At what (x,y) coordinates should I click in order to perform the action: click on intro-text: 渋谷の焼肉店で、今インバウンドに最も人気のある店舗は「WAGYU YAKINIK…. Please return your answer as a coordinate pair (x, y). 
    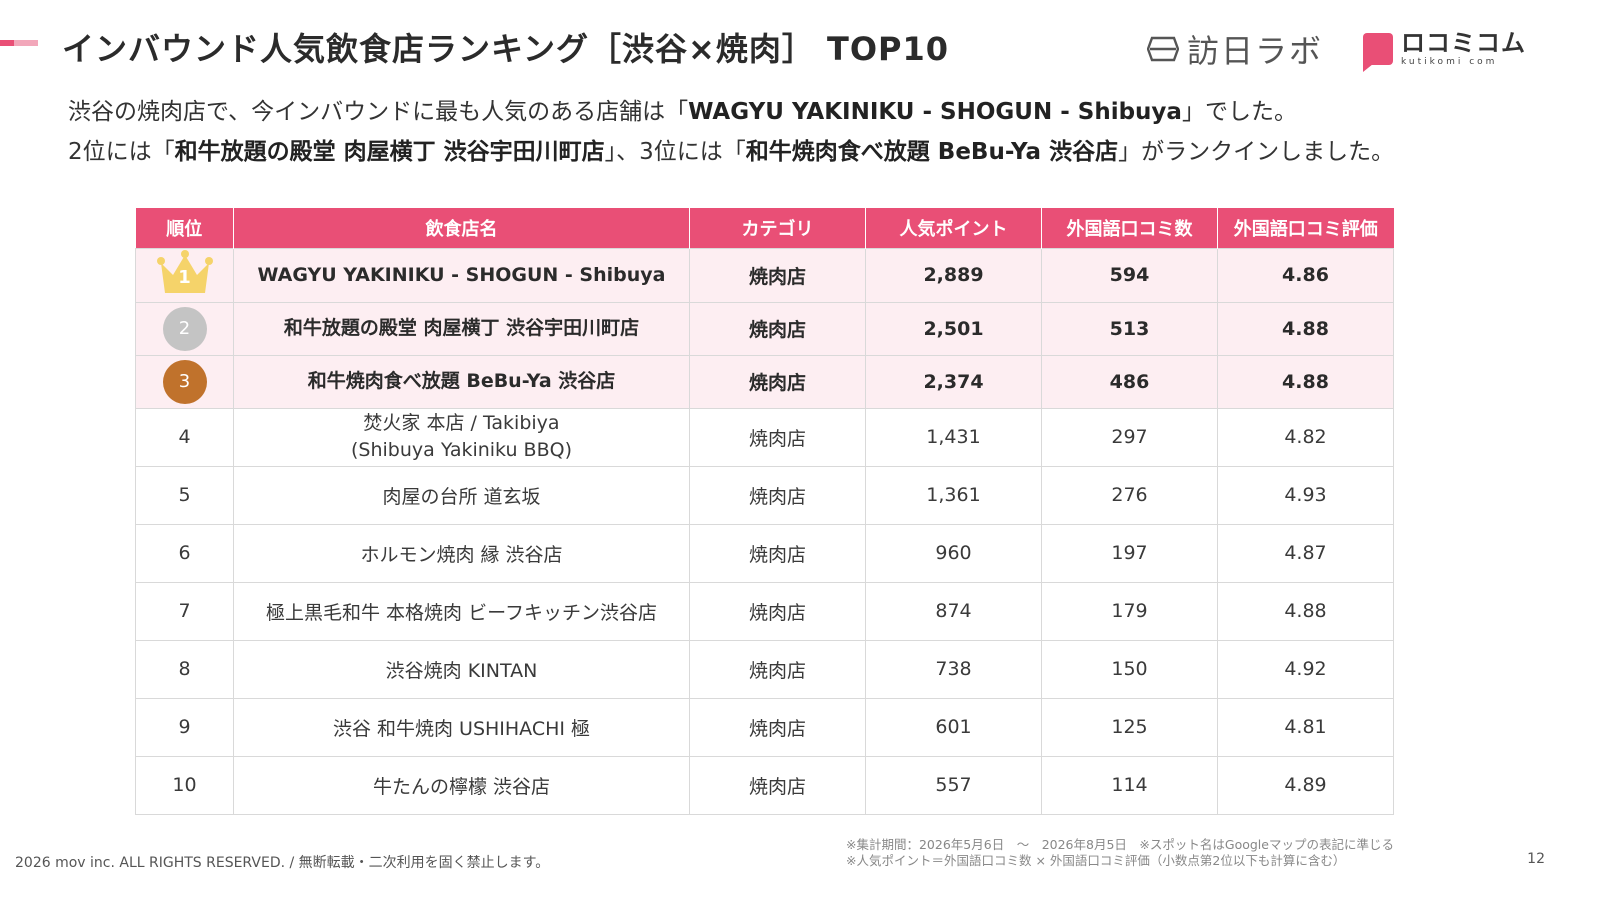
    Looking at the image, I should click on (798, 132).